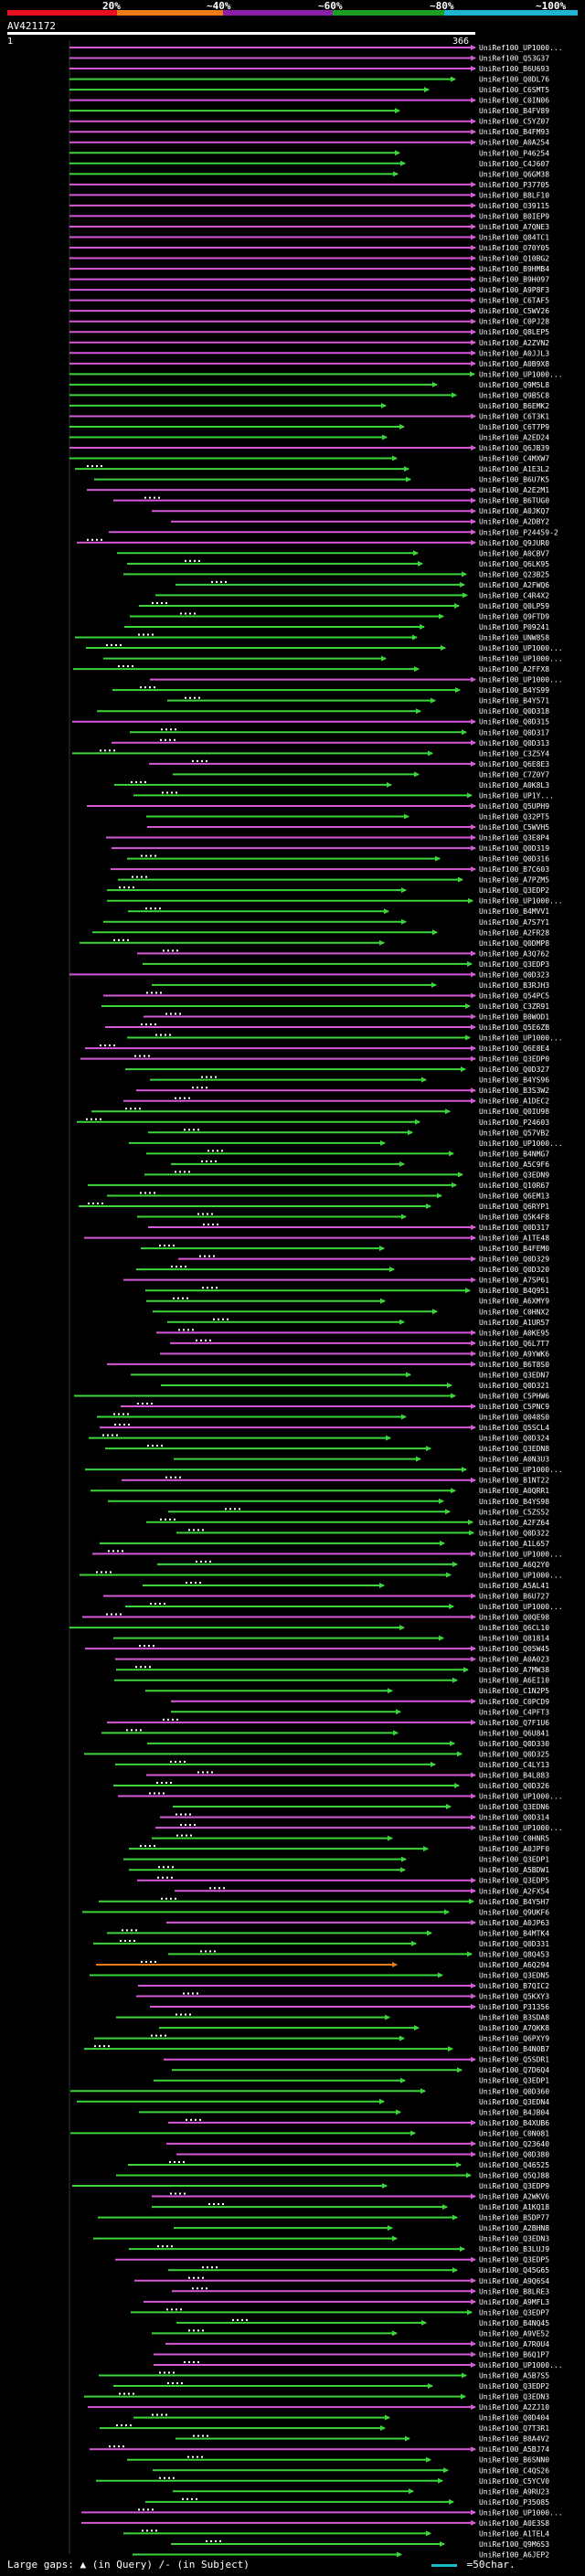 Image resolution: width=585 pixels, height=2576 pixels. Describe the element at coordinates (355, 1354) in the screenshot. I see `hit-row: UniRef100_A9YWK6` at that location.